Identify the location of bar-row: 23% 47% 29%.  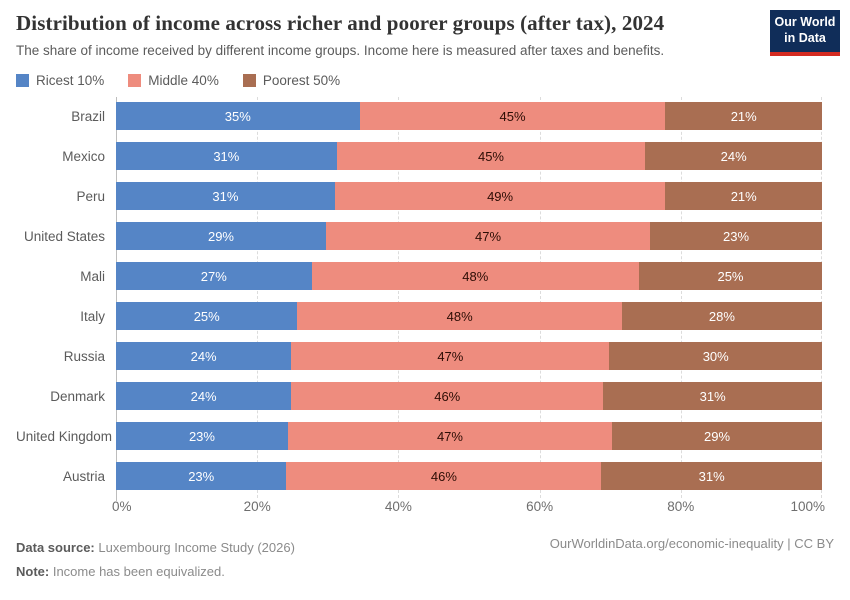
(469, 436).